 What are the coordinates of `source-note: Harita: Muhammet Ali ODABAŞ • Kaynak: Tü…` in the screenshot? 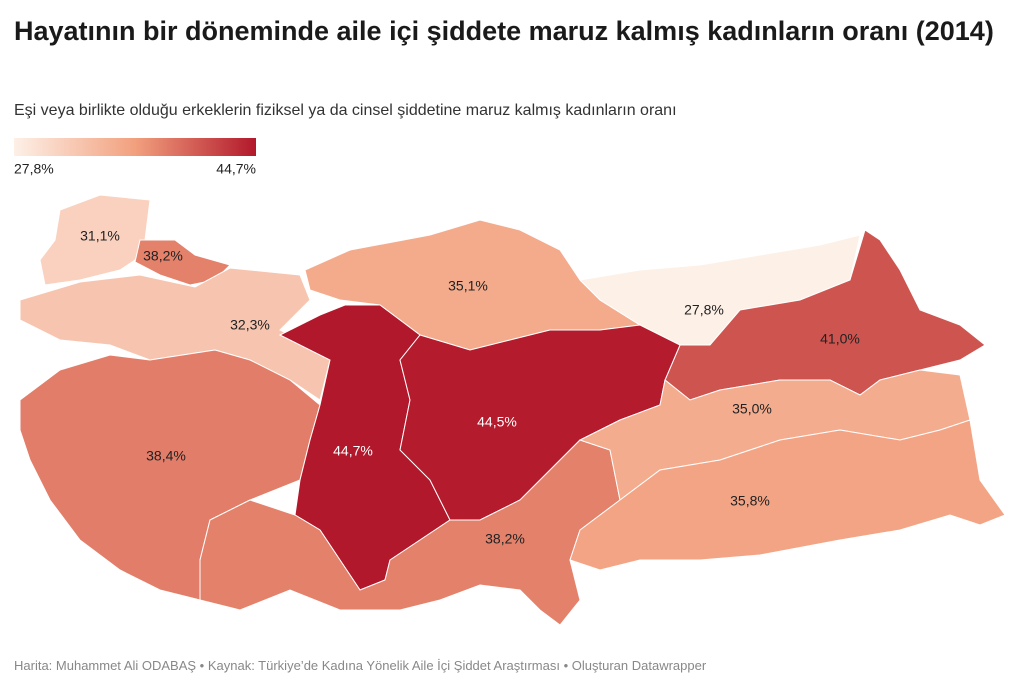 It's located at (360, 665).